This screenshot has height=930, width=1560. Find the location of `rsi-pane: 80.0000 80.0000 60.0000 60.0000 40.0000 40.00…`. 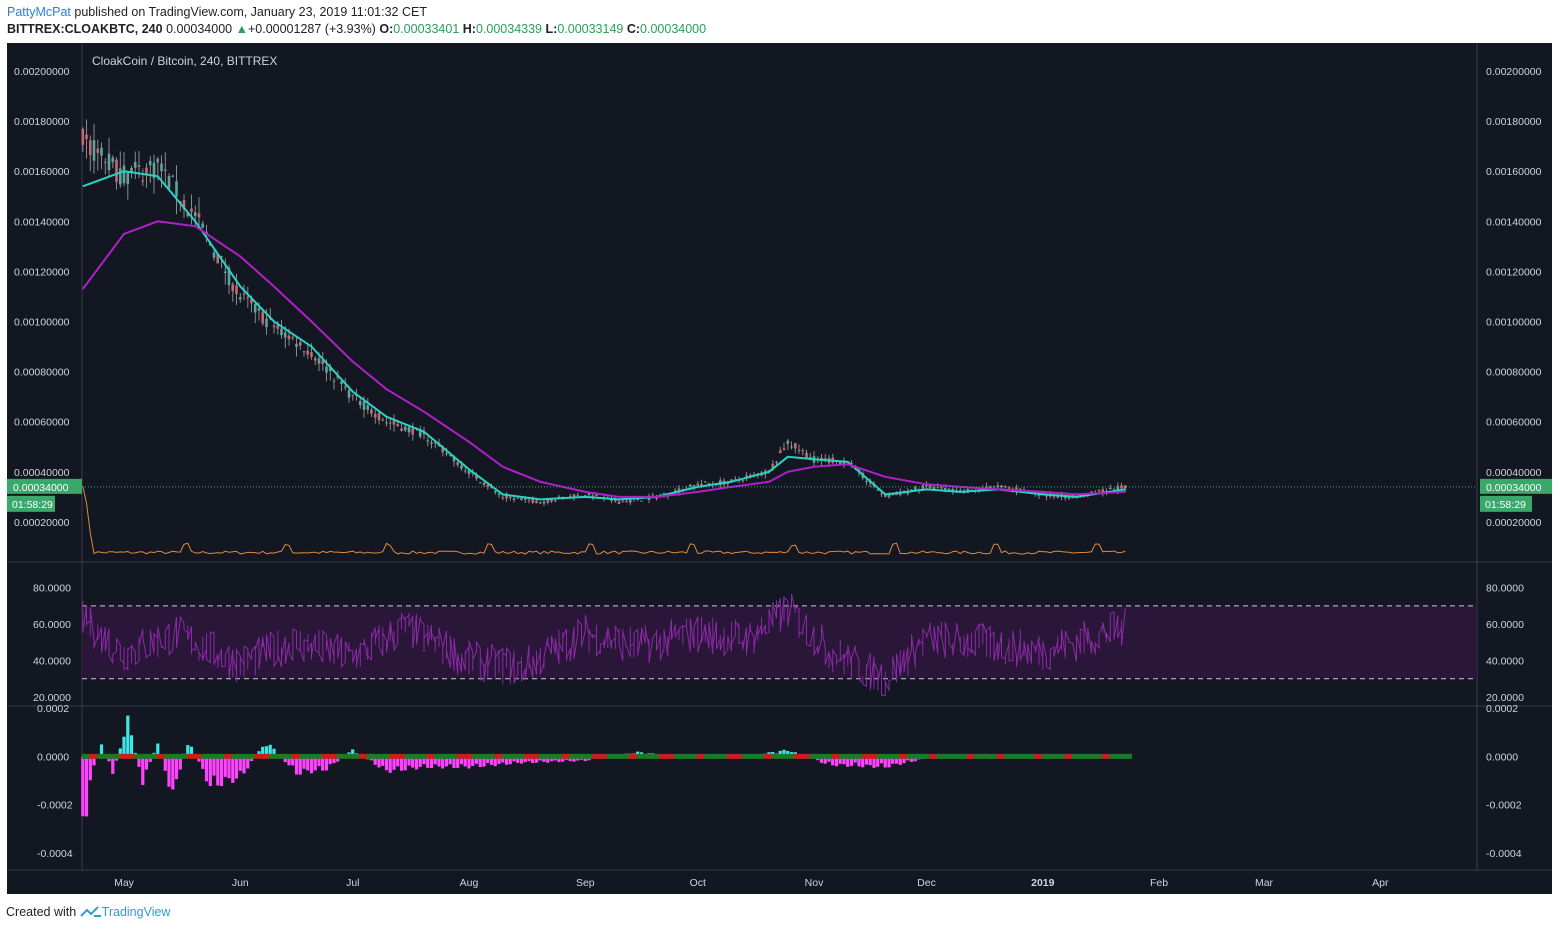

rsi-pane: 80.0000 80.0000 60.0000 60.0000 40.0000 40.00… is located at coordinates (779, 645).